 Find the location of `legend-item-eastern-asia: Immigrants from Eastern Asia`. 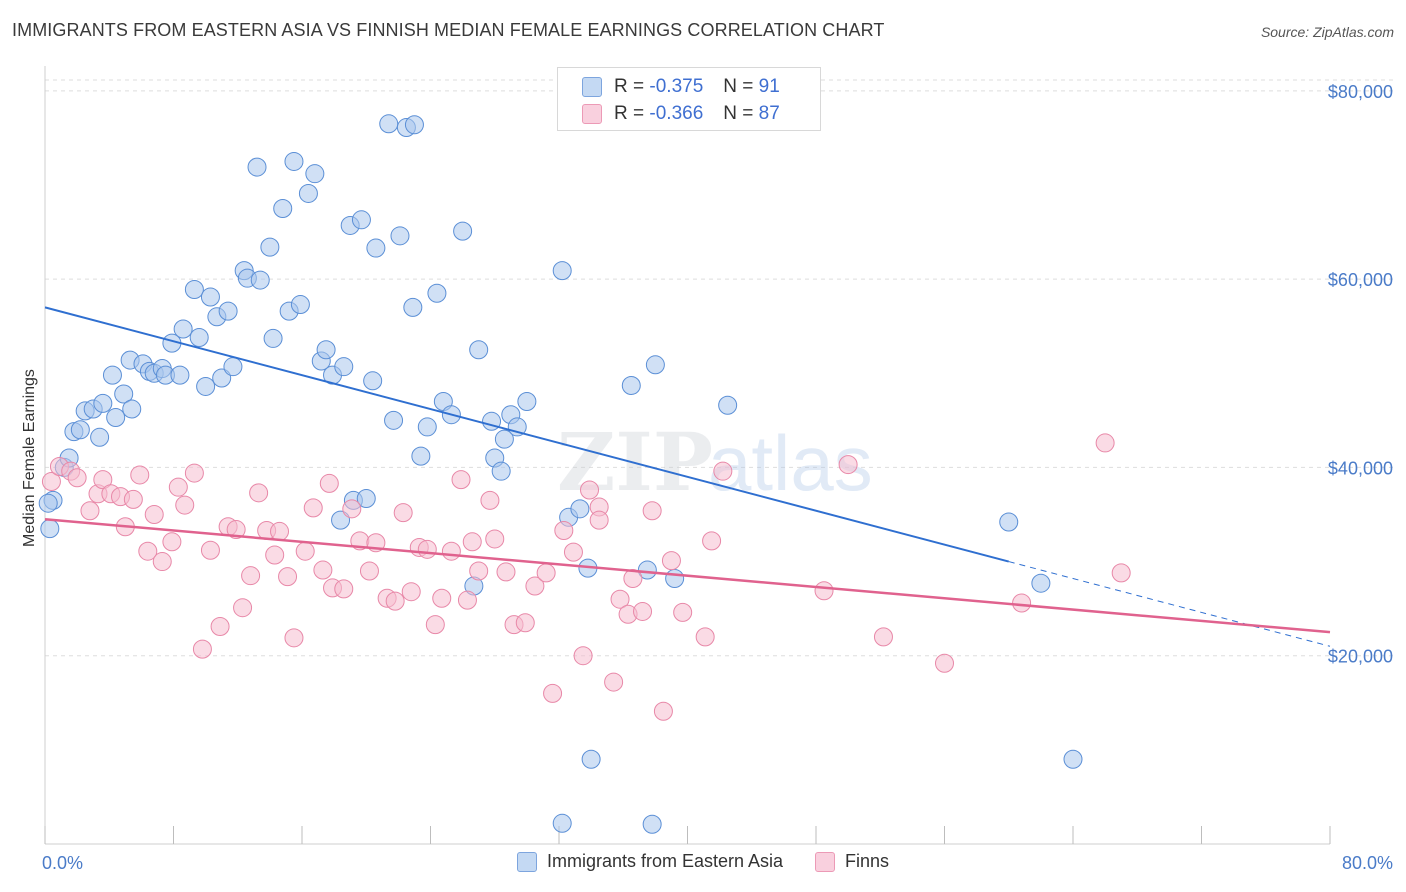

legend-item-eastern-asia: Immigrants from Eastern Asia is located at coordinates (650, 861).